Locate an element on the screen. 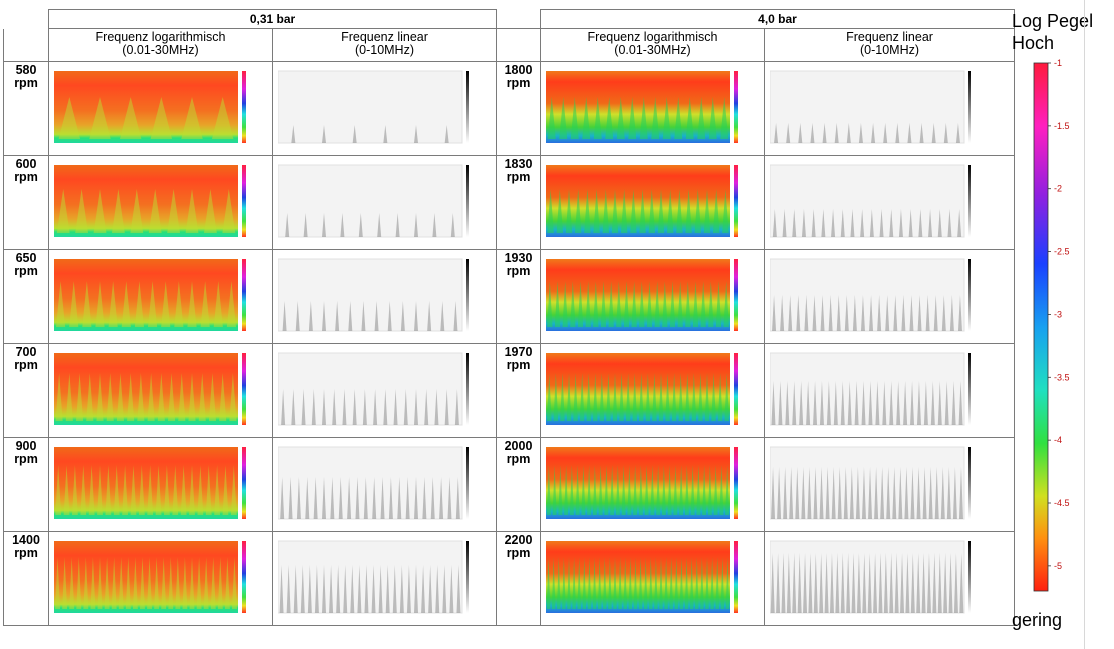 This screenshot has height=649, width=1114. table-row: 1400 rpm 2200 rpm is located at coordinates (509, 578).